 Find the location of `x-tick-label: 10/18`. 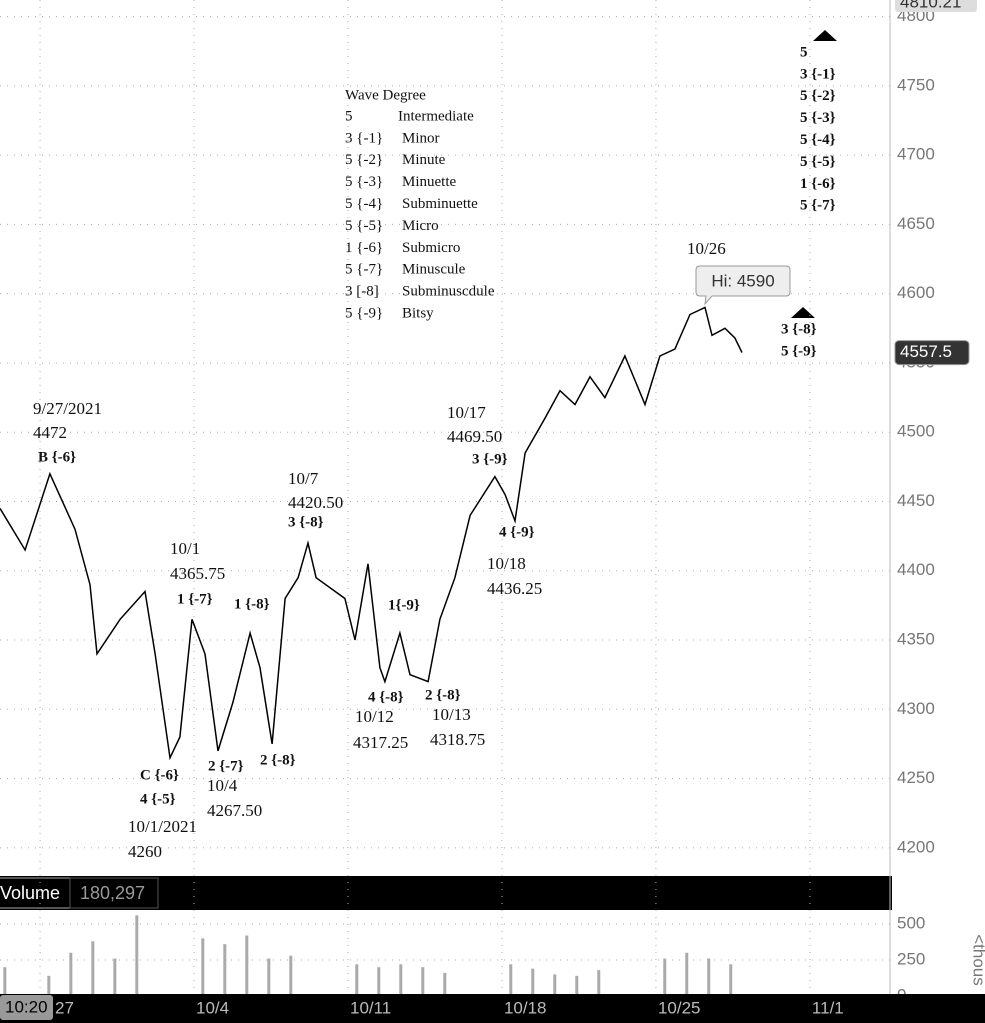

x-tick-label: 10/18 is located at coordinates (525, 1007).